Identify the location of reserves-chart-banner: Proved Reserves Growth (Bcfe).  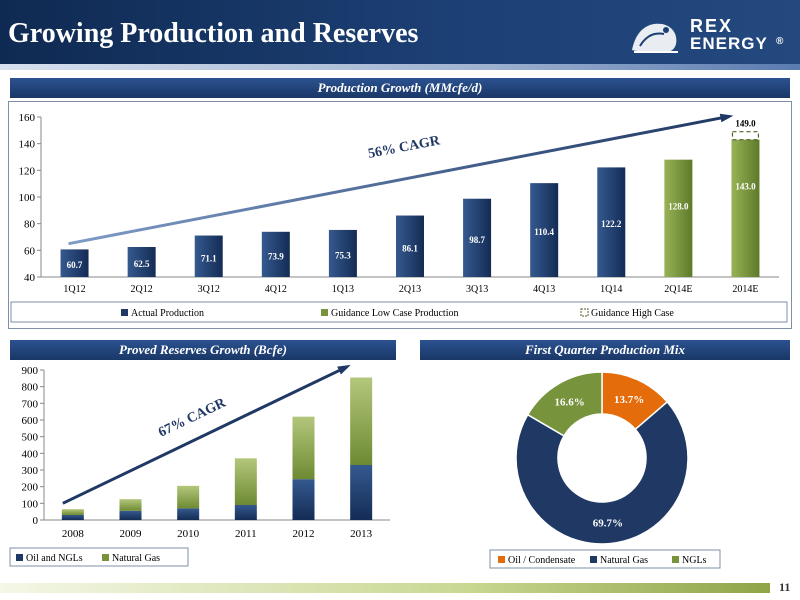
(203, 350).